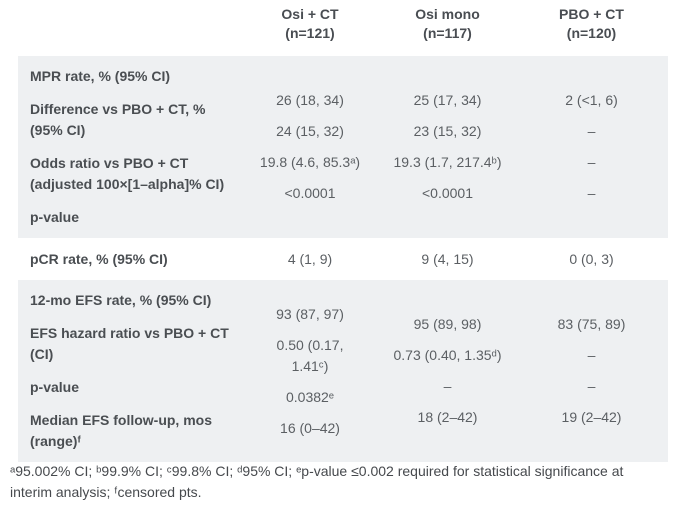 This screenshot has height=513, width=675. What do you see at coordinates (310, 14) in the screenshot?
I see `column-header-line1: Osi + CT` at bounding box center [310, 14].